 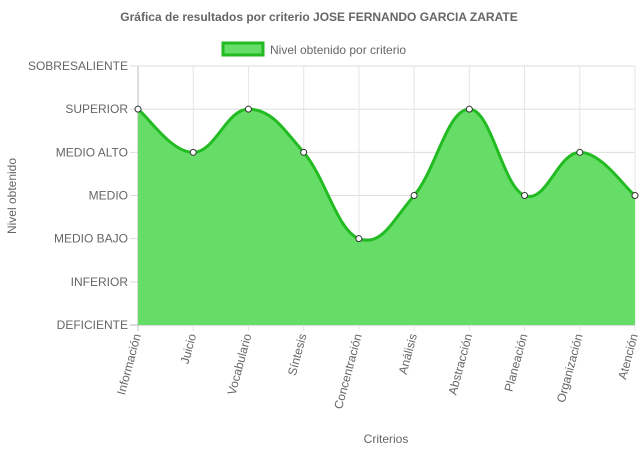 I want to click on y-tick-label: SUPERIOR, so click(x=96, y=109).